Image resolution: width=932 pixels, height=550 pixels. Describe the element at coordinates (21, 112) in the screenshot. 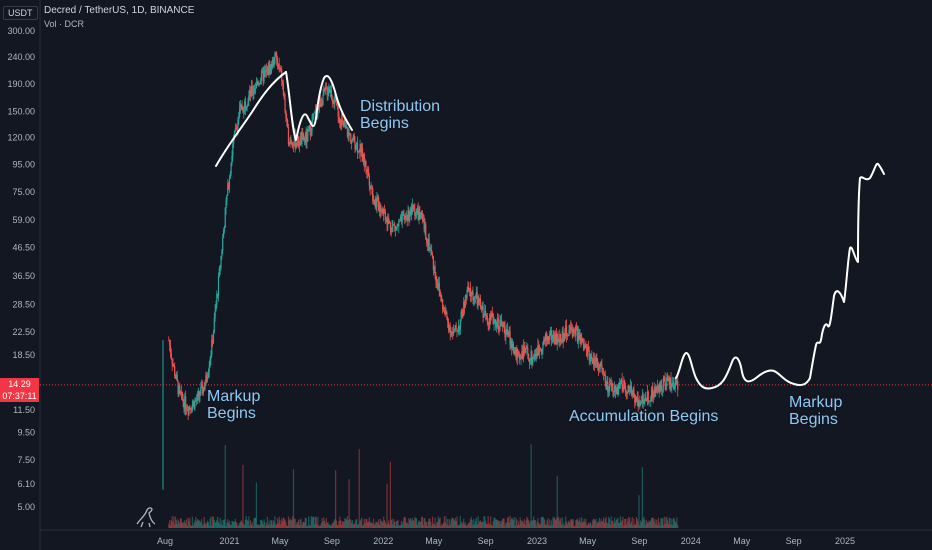

I see `price-tick-label: 150.00` at that location.